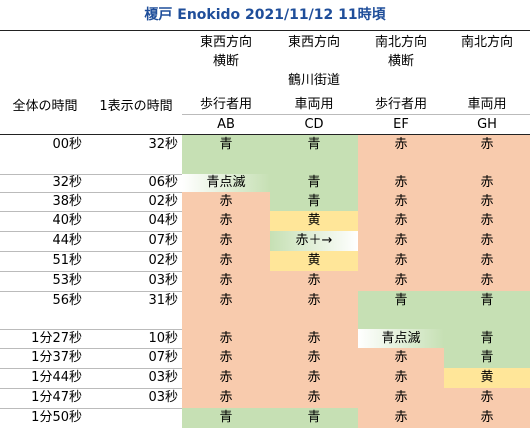 This screenshot has width=530, height=428. What do you see at coordinates (163, 357) in the screenshot?
I see `row-display-time: 07秒` at bounding box center [163, 357].